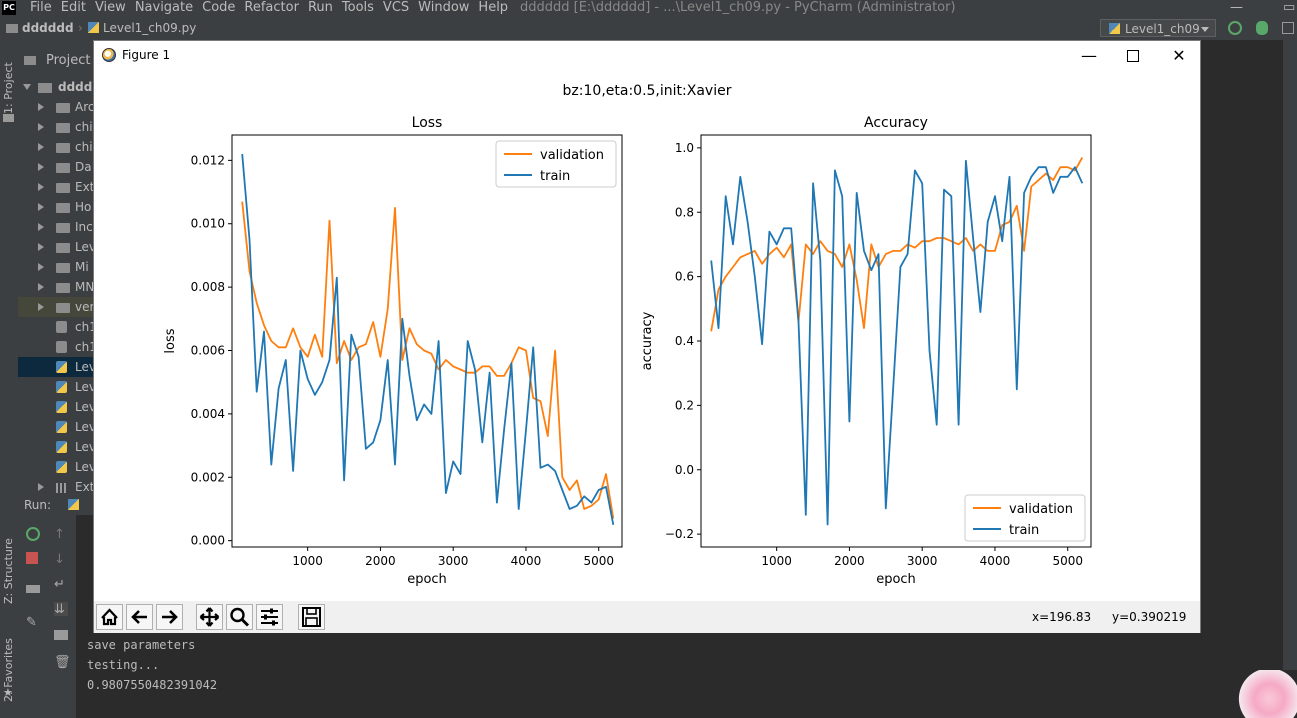  What do you see at coordinates (61, 609) in the screenshot?
I see `scroll-to-end-icon: ⇊` at bounding box center [61, 609].